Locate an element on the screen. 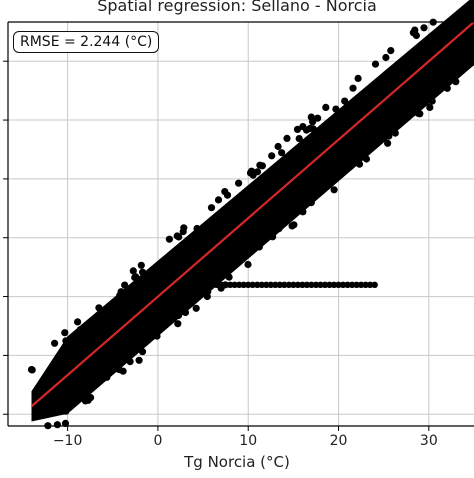 This screenshot has height=478, width=474. x-ticks: −10 0 10 20 30 is located at coordinates (245, 437).